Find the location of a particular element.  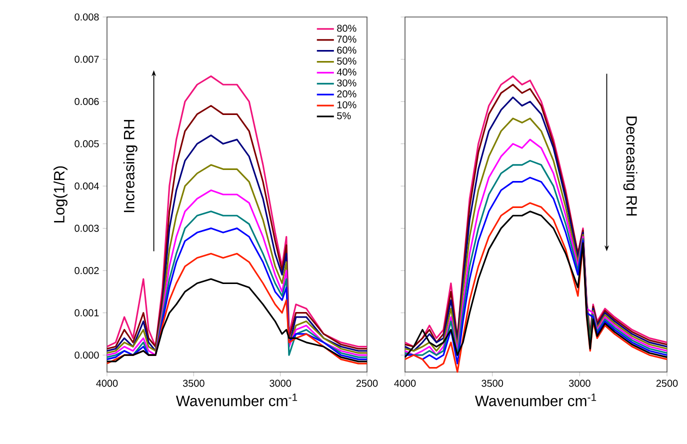

legend-label: 40% is located at coordinates (346, 72).